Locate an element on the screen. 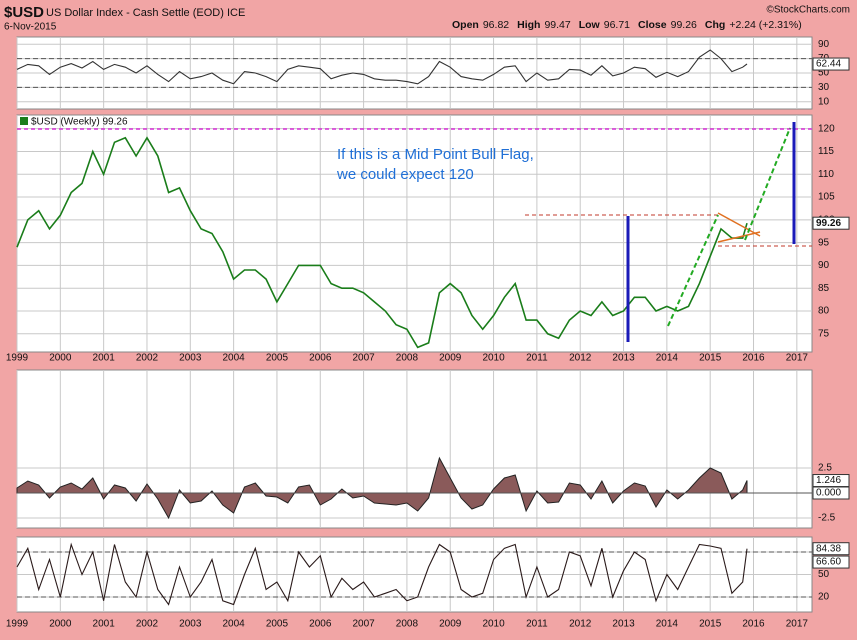 This screenshot has width=857, height=640. value-marker-label: 0.000 is located at coordinates (828, 493).